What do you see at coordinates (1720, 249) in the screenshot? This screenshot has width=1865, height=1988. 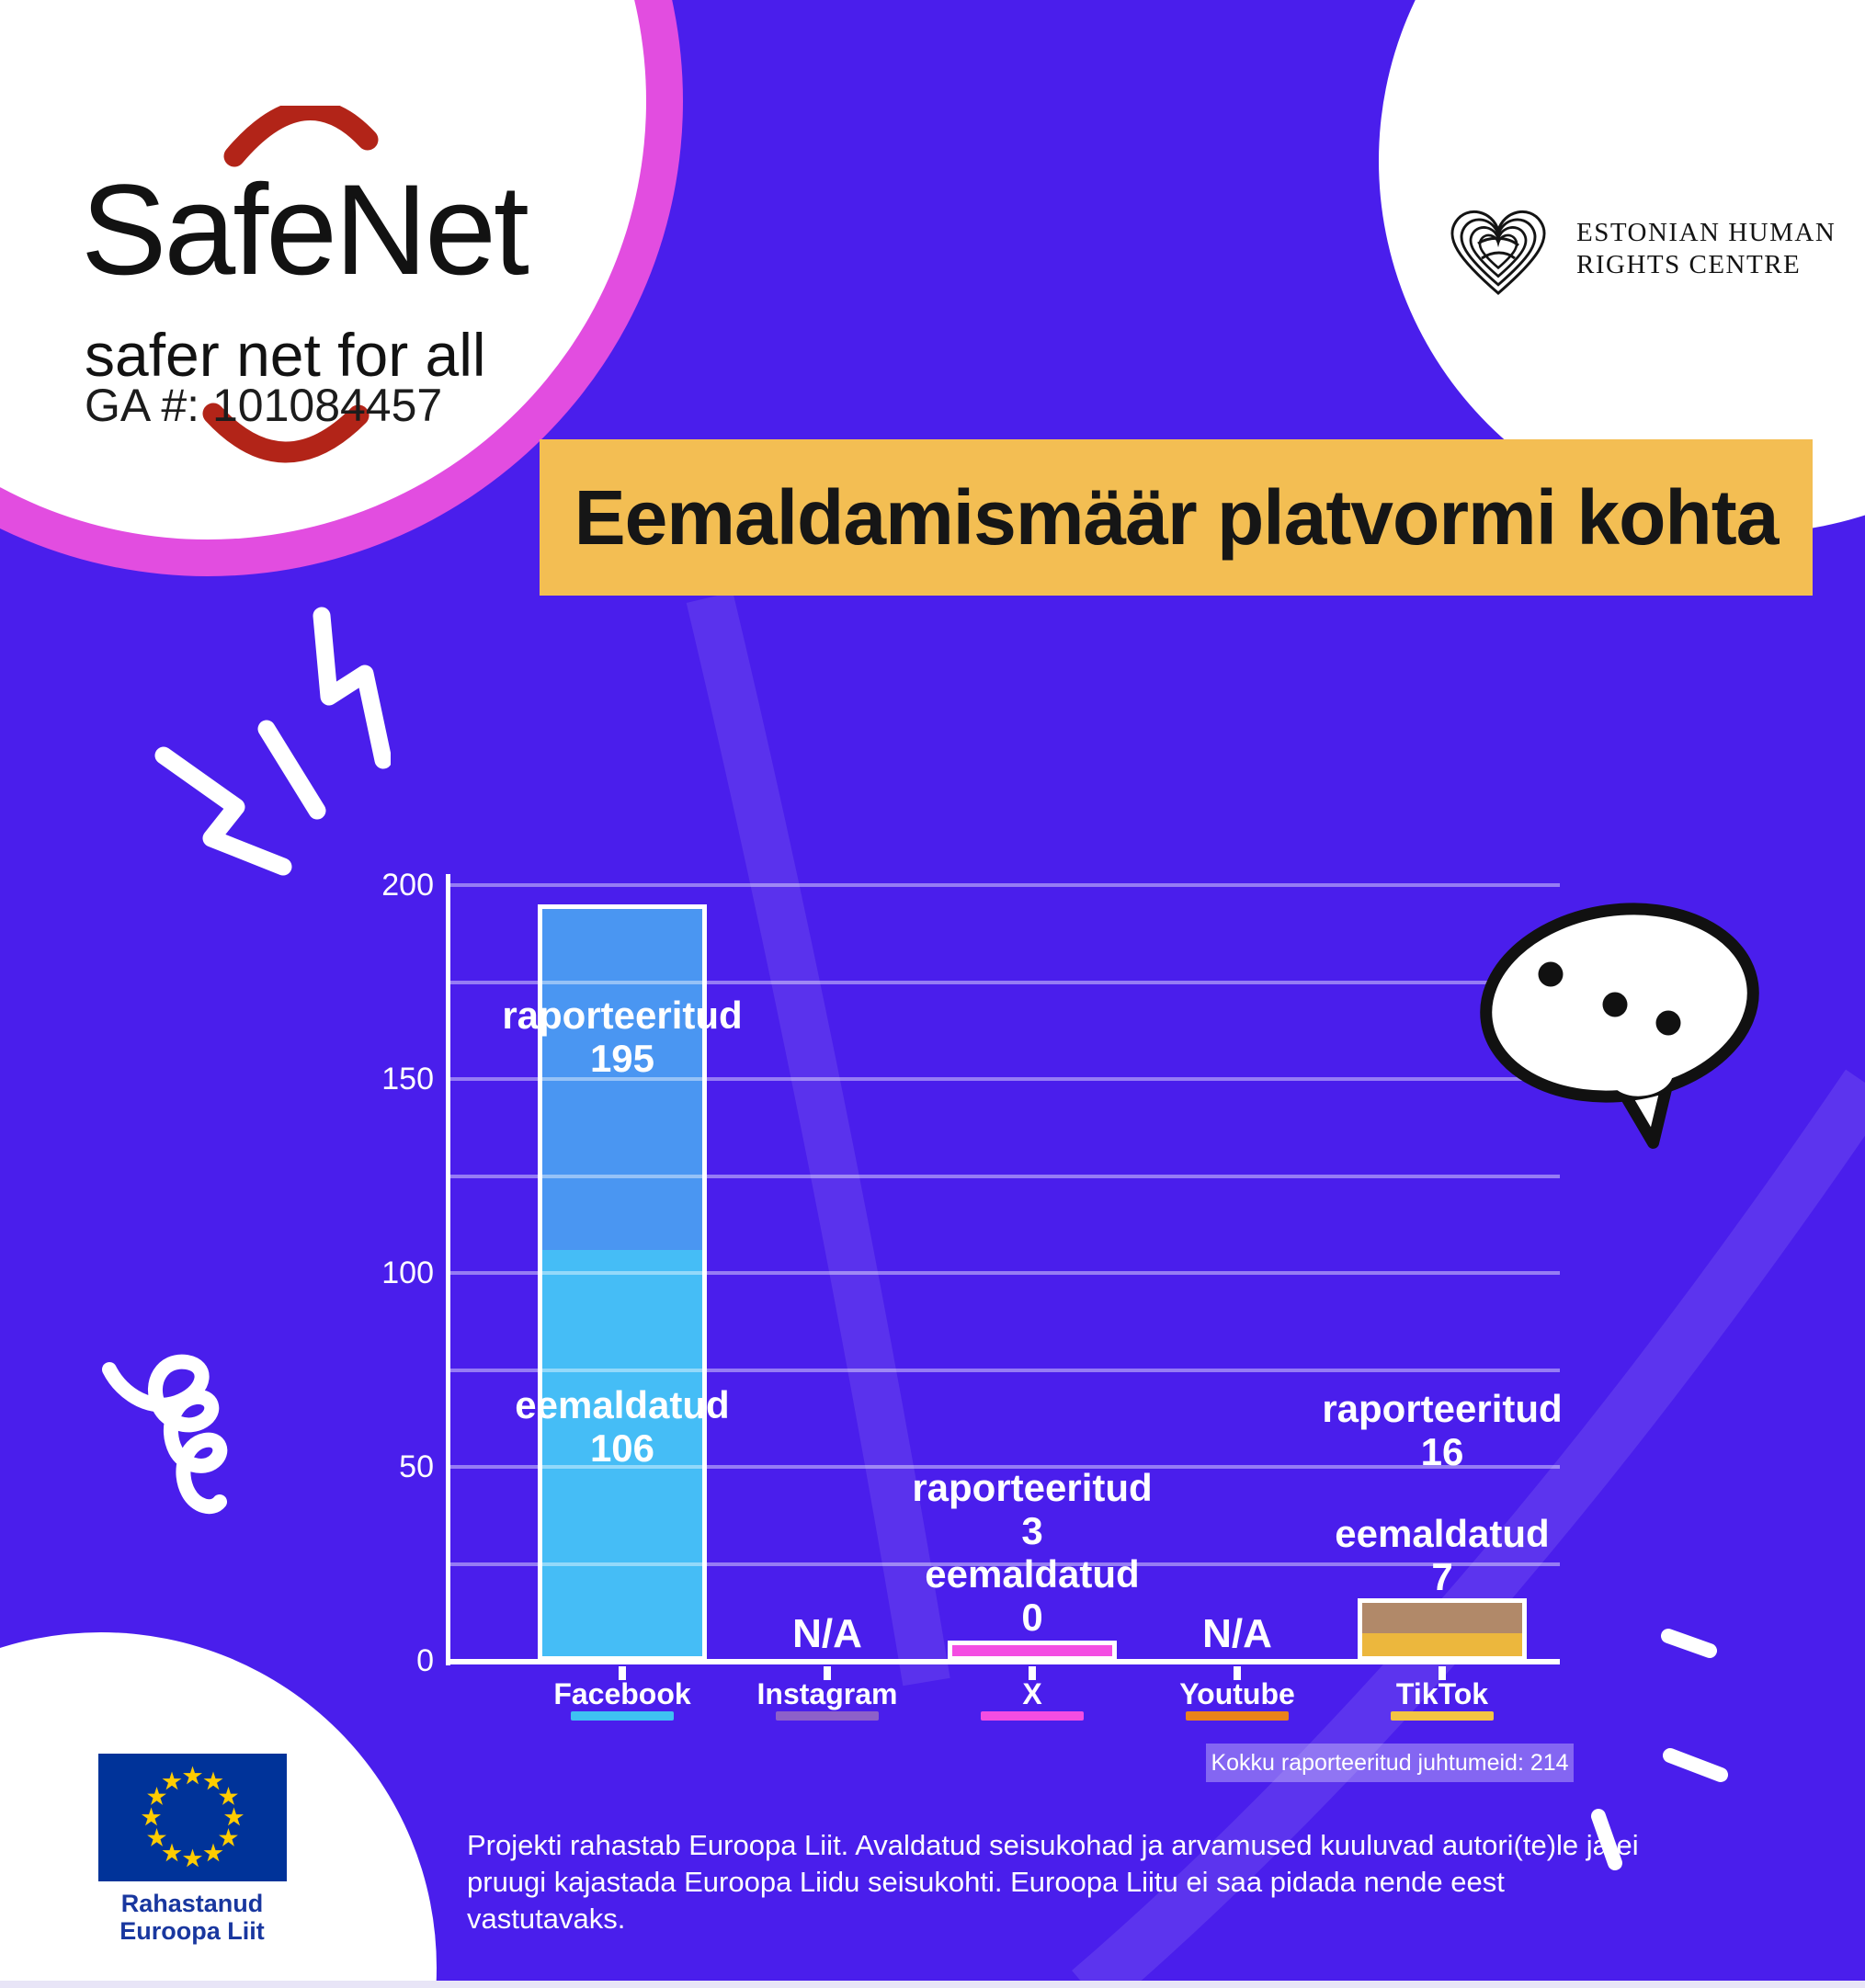 I see `ehrc-logo-text: ESTONIAN HUMAN RIGHTS CENTRE` at bounding box center [1720, 249].